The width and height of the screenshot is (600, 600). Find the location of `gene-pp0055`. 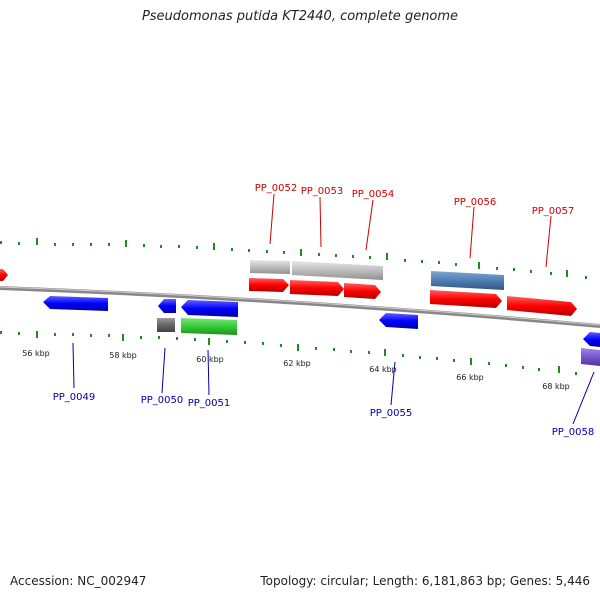

gene-pp0055 is located at coordinates (398, 321).